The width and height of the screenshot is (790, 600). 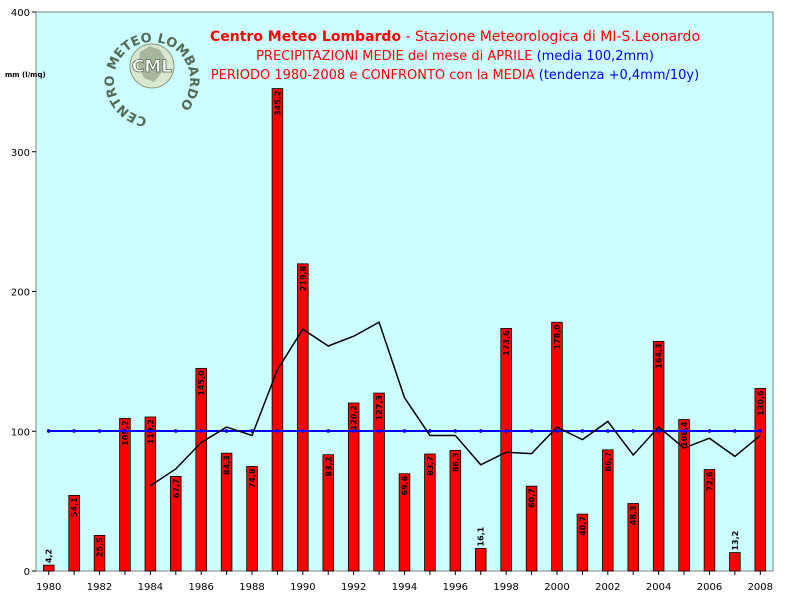 I want to click on x-tick-label: 1990, so click(x=302, y=587).